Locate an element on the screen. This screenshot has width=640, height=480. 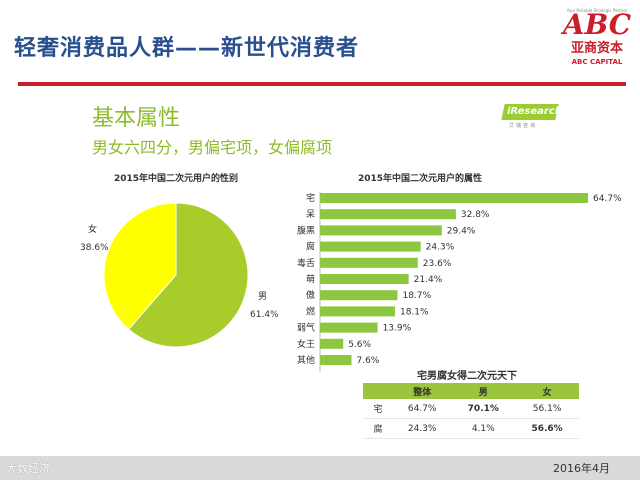
iresearch-logo: iResearch 艾瑞咨询 is located at coordinates (531, 117).